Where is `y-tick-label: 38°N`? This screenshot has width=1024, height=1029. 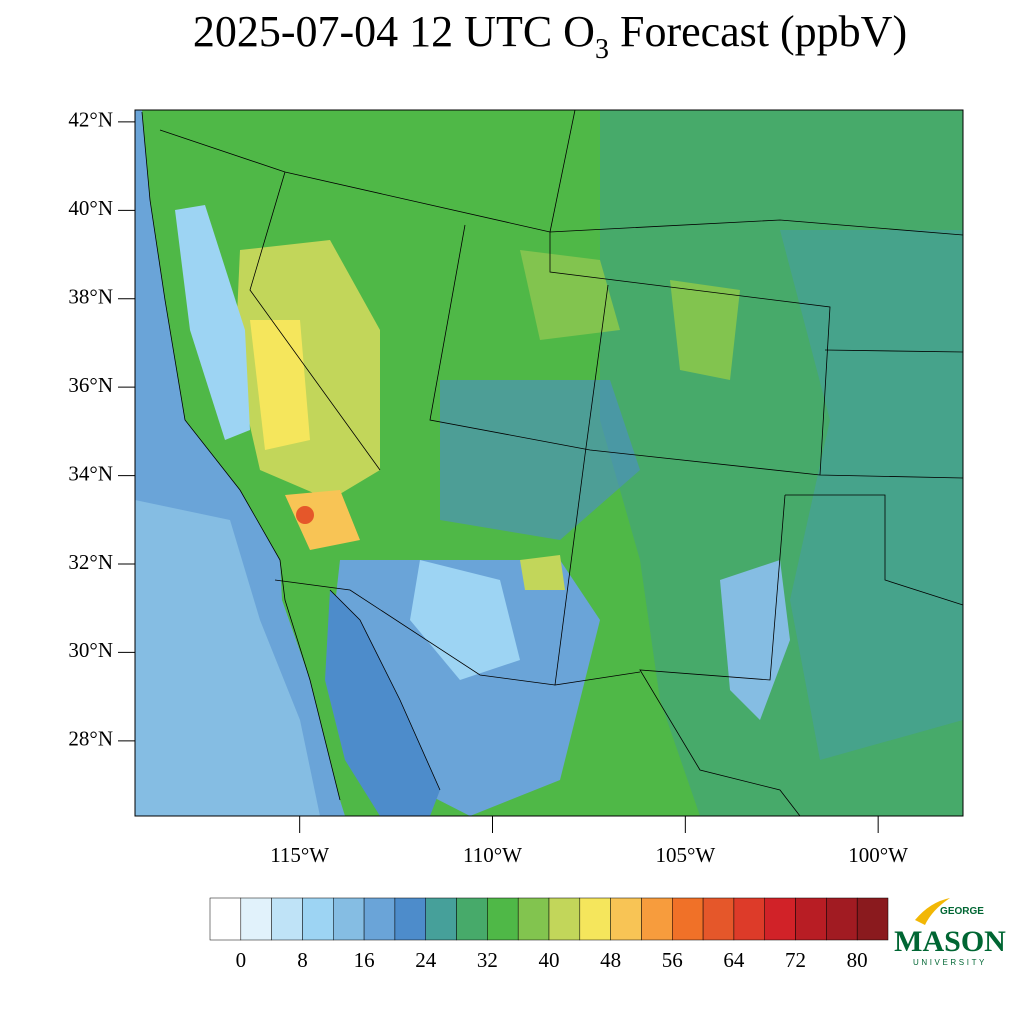 y-tick-label: 38°N is located at coordinates (90, 297).